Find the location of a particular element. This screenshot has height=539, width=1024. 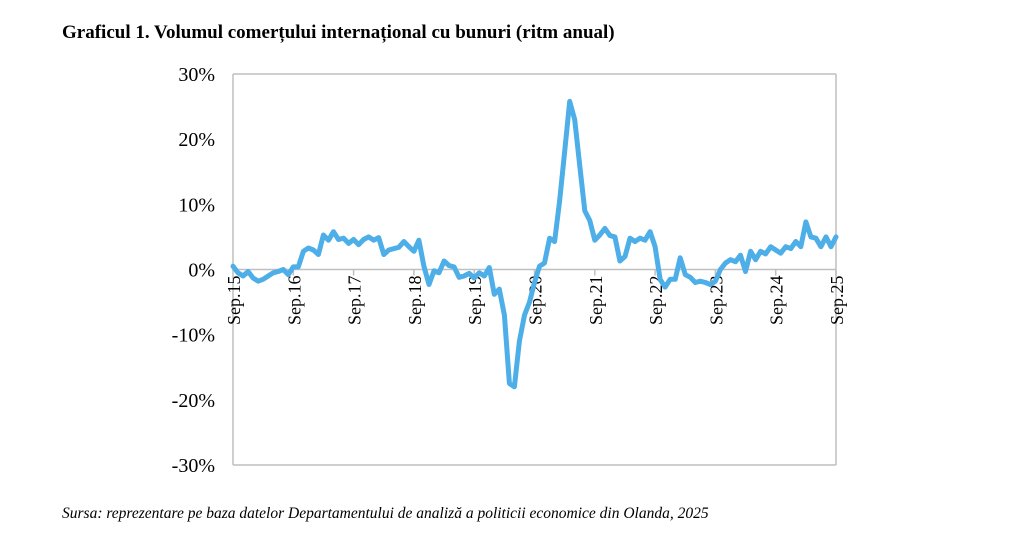

x-tick-label: Sep.17 is located at coordinates (355, 301).